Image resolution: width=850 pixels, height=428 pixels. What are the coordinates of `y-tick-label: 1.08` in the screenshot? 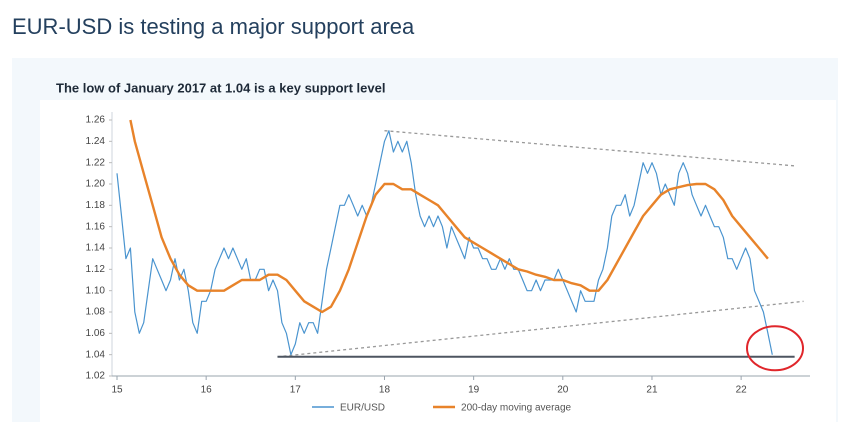 It's located at (96, 312).